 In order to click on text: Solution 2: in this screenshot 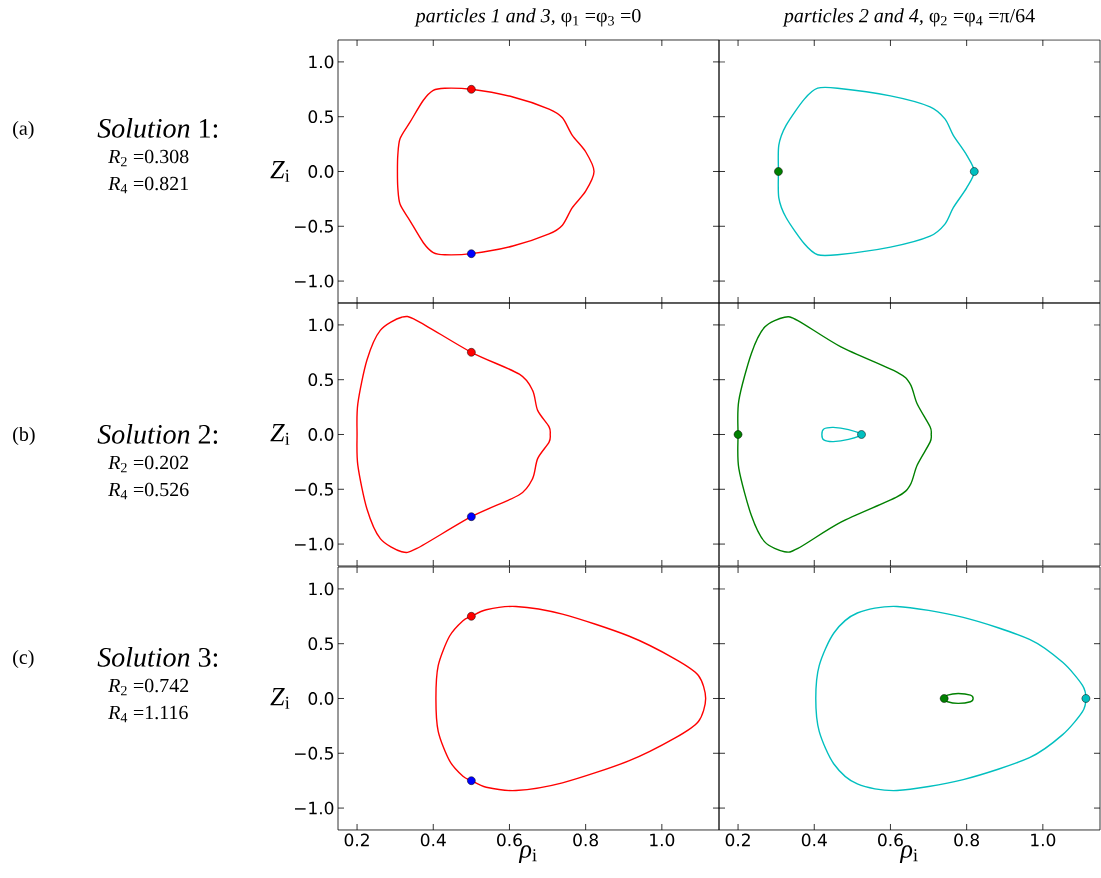, I will do `click(157, 434)`.